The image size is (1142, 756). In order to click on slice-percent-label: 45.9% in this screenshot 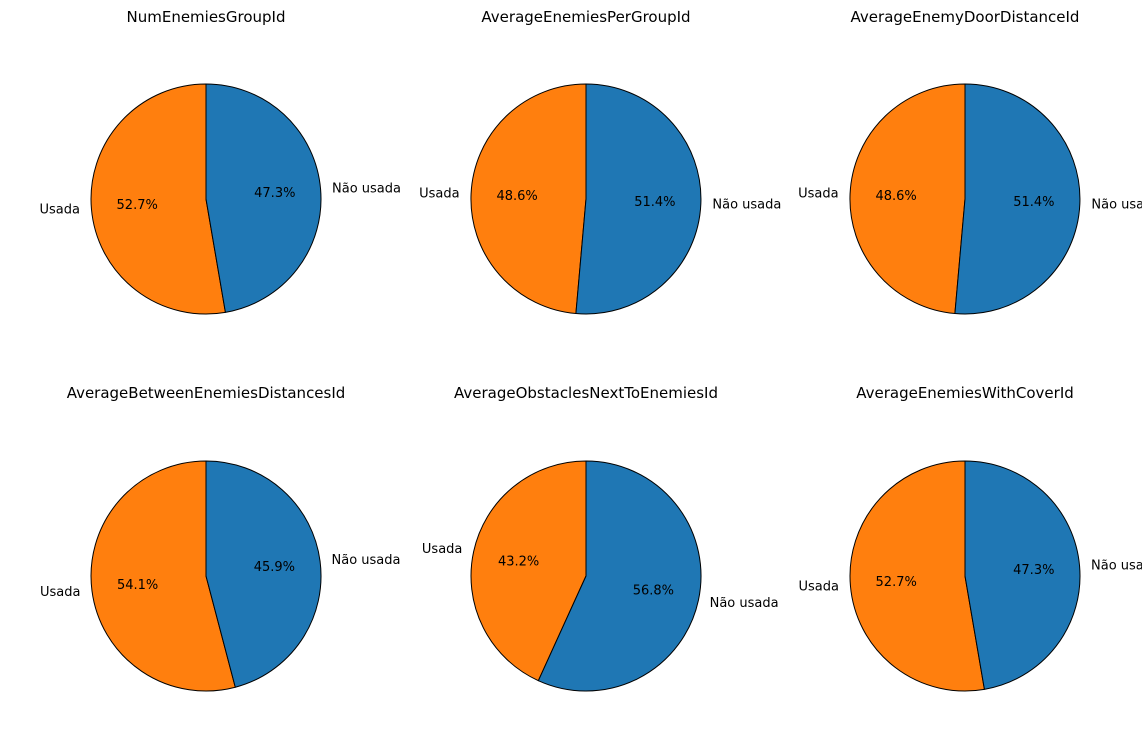, I will do `click(274, 567)`.